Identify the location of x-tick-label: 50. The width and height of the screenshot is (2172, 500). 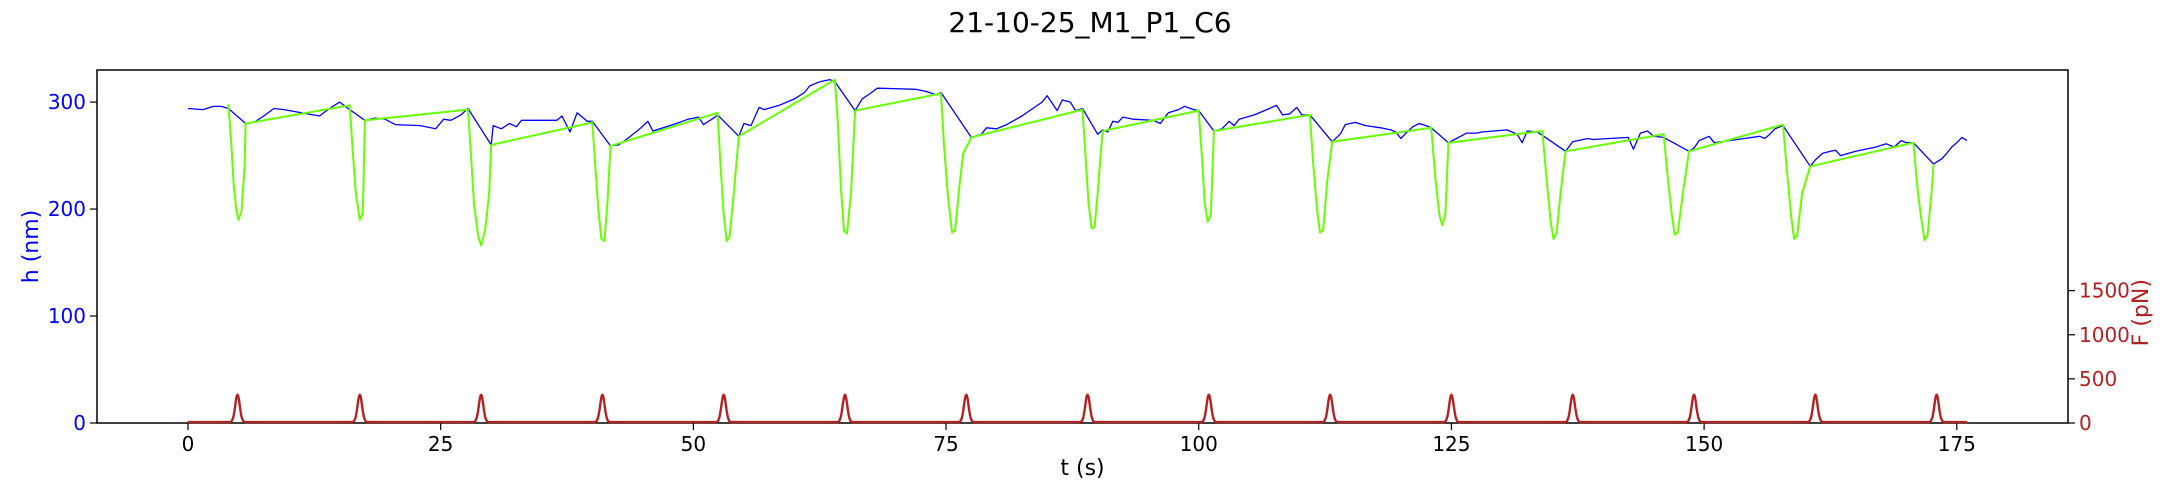
(693, 444).